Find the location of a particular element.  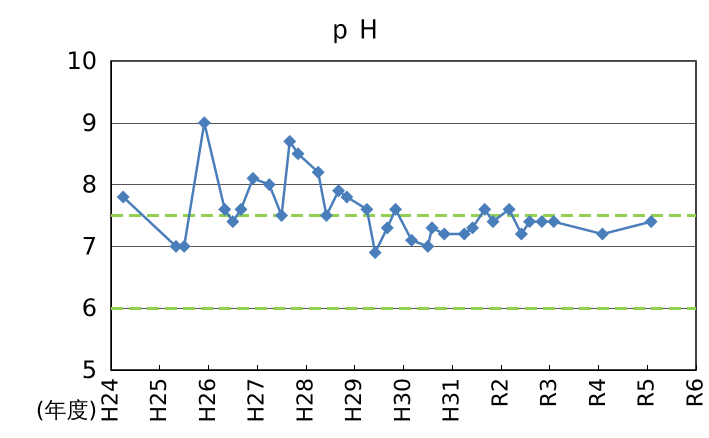

x-tick-label: H26 is located at coordinates (208, 400).